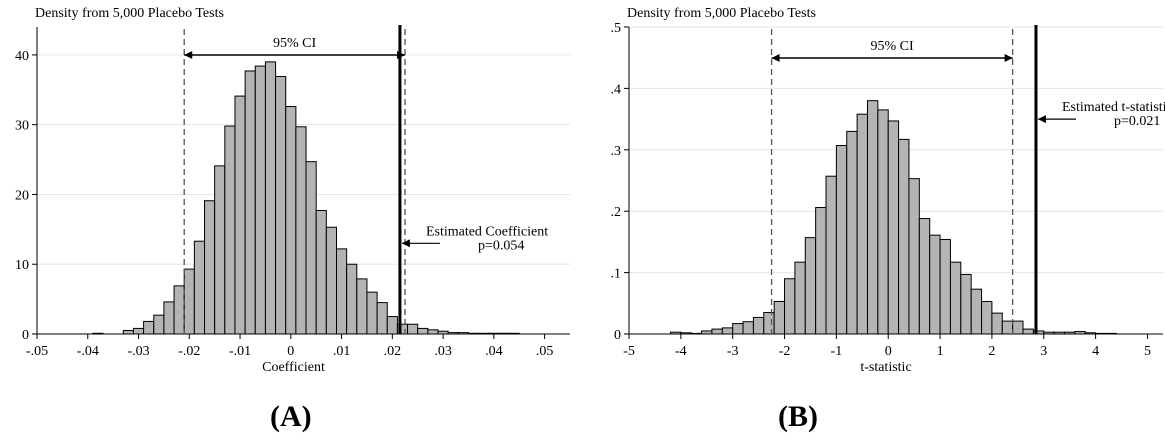 This screenshot has height=444, width=1165. I want to click on chart-b-x-tick-label: -3, so click(733, 351).